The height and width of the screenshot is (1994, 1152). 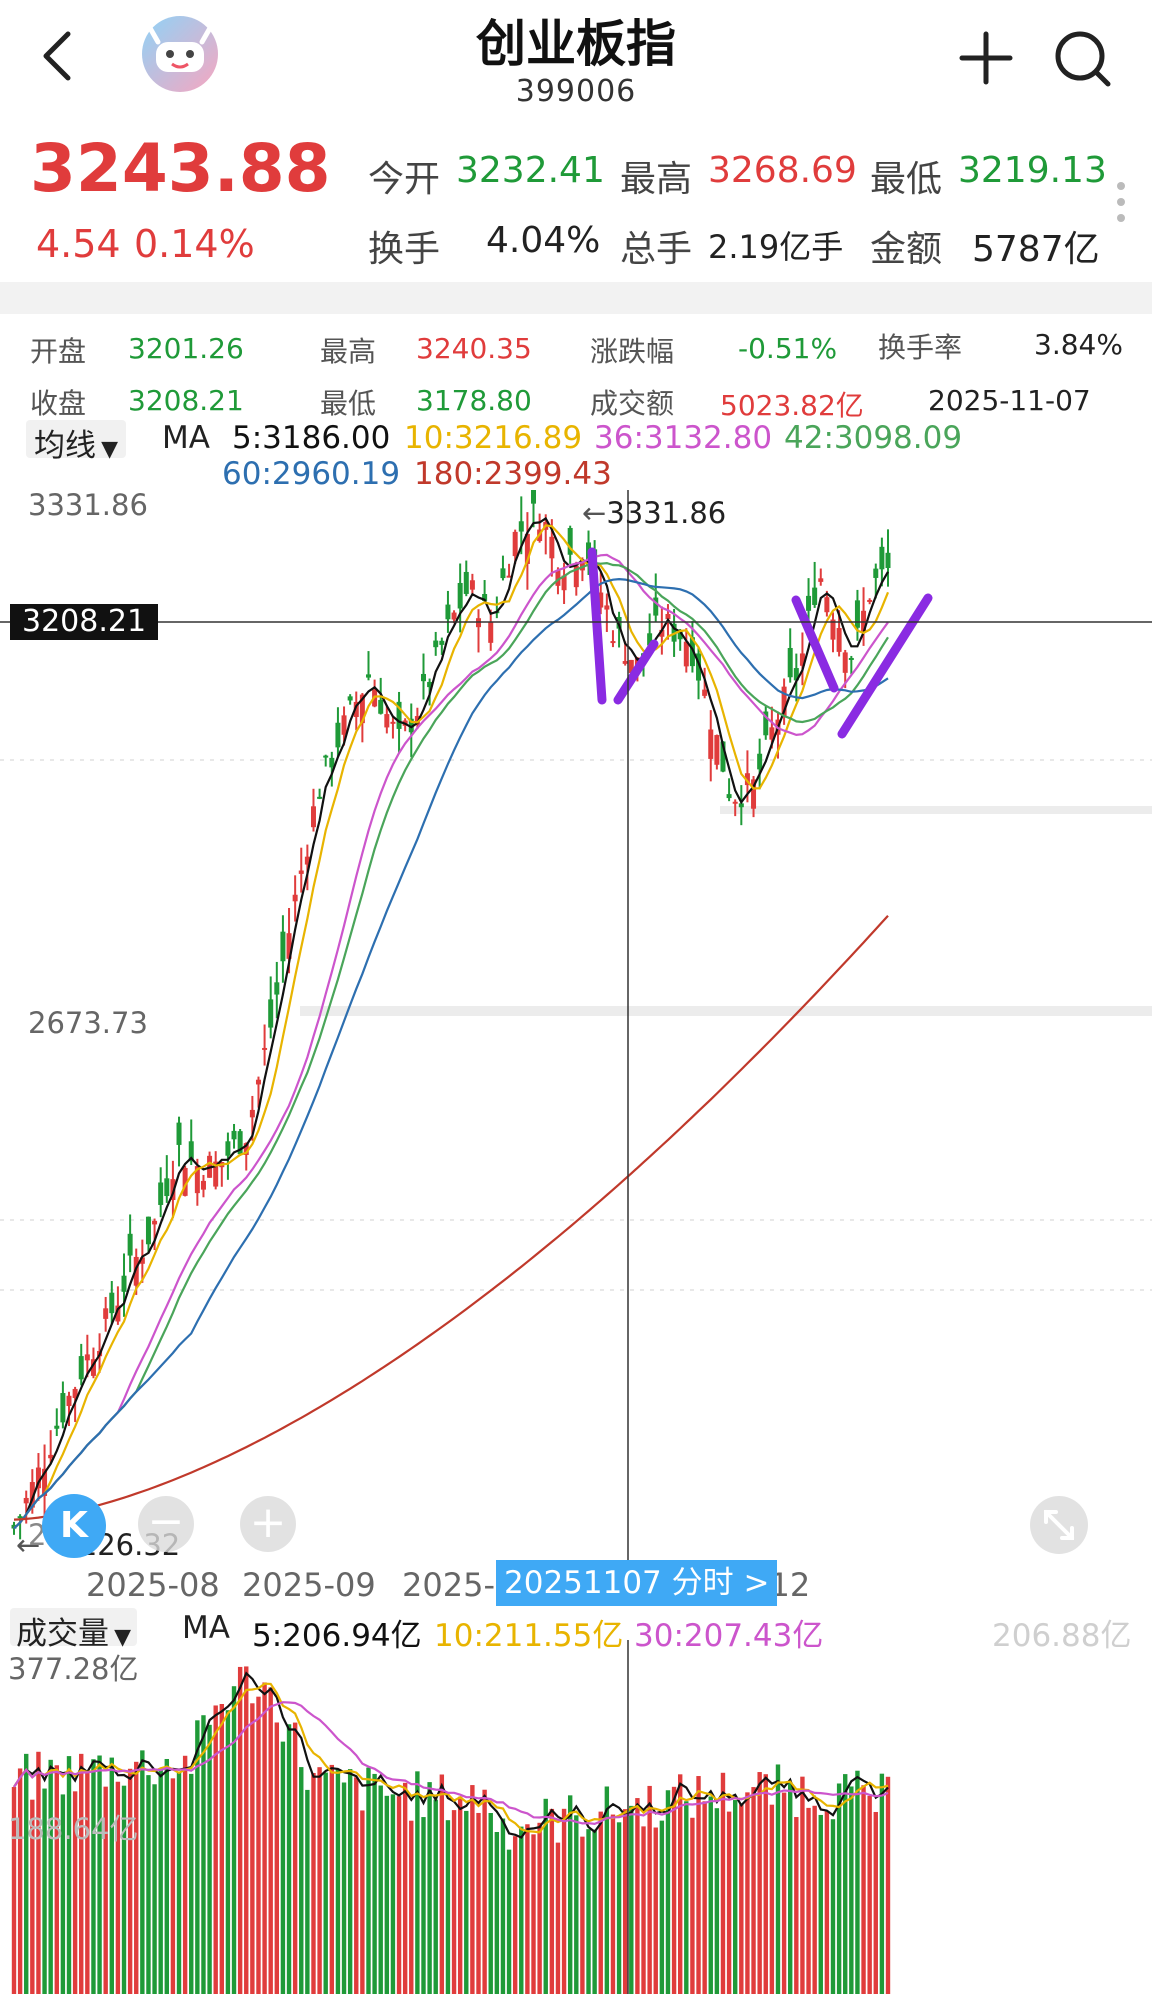 I want to click on plus-small-icon: +, so click(x=268, y=1522).